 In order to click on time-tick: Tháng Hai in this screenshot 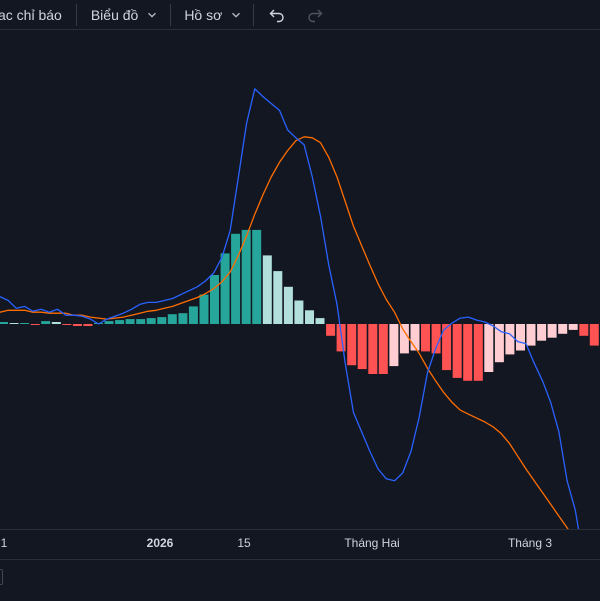, I will do `click(372, 543)`.